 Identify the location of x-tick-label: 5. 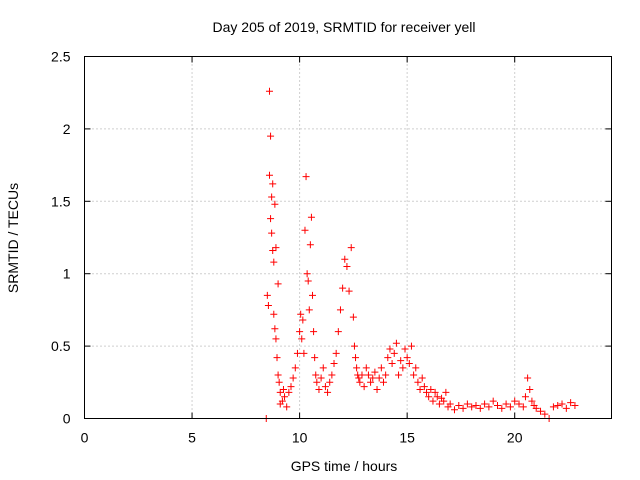
(192, 438).